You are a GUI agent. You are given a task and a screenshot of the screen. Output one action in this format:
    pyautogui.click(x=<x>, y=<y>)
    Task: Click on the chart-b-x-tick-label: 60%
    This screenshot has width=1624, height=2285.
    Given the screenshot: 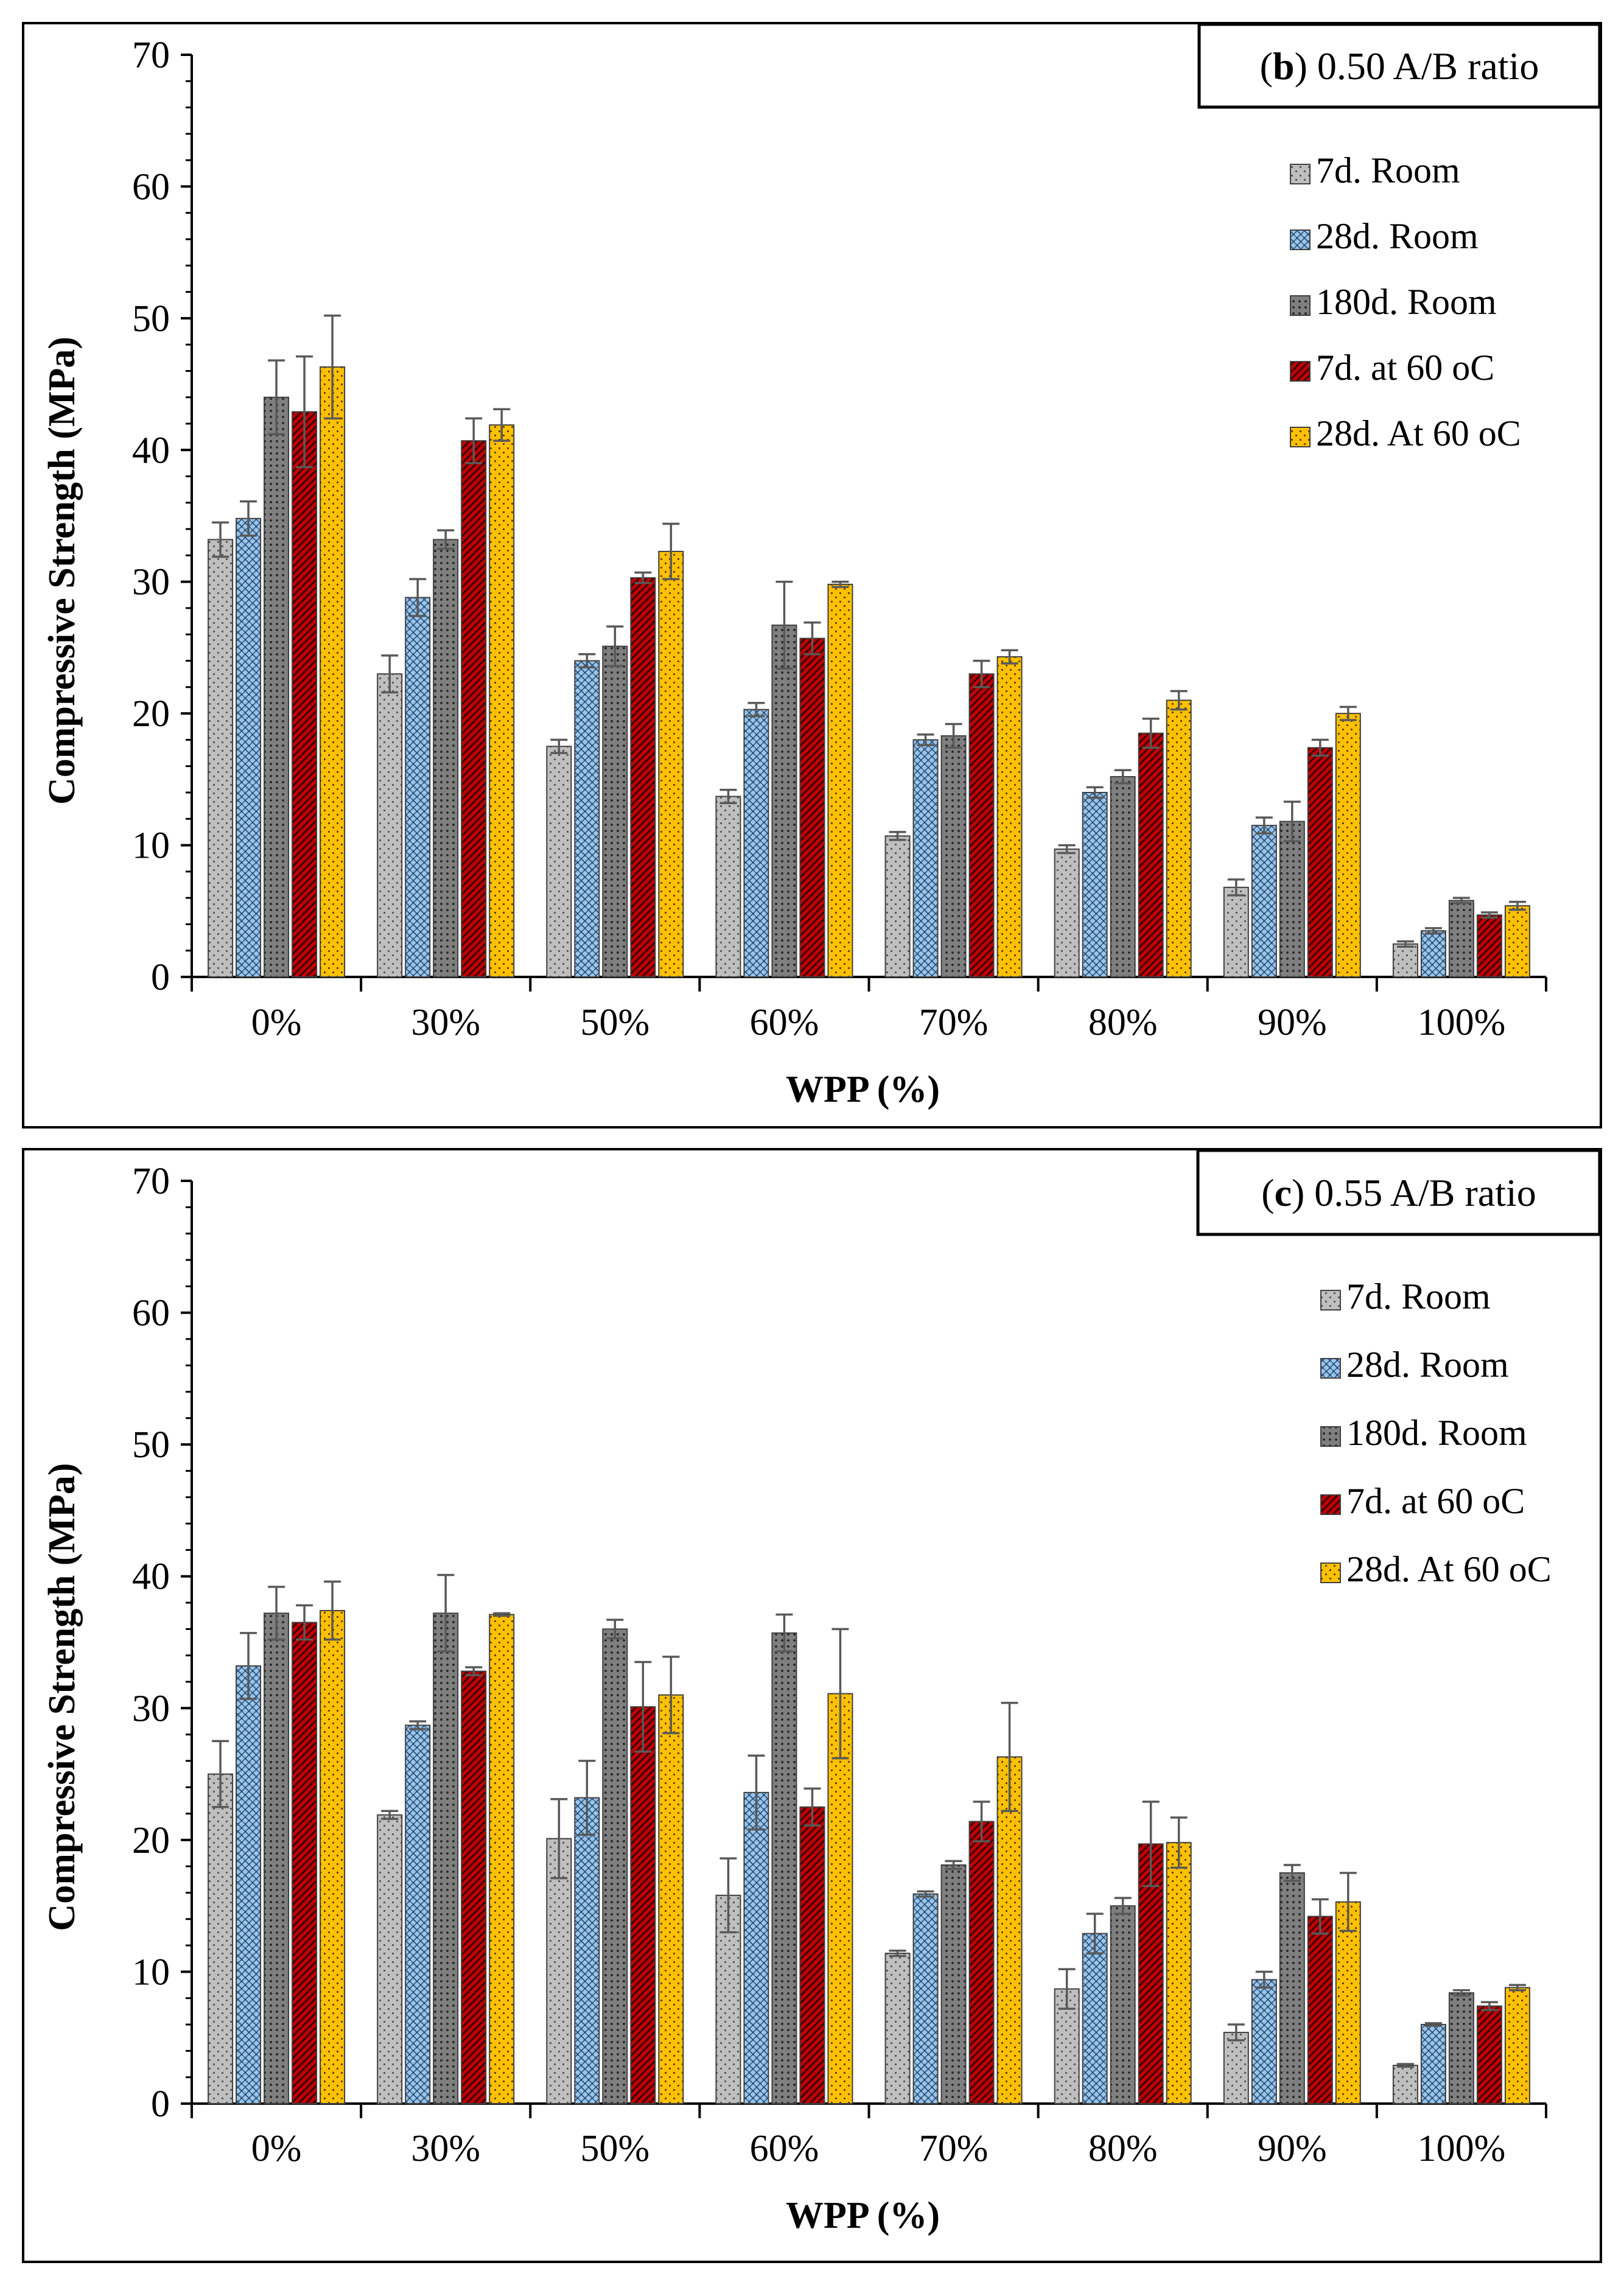 What is the action you would take?
    pyautogui.click(x=784, y=1022)
    